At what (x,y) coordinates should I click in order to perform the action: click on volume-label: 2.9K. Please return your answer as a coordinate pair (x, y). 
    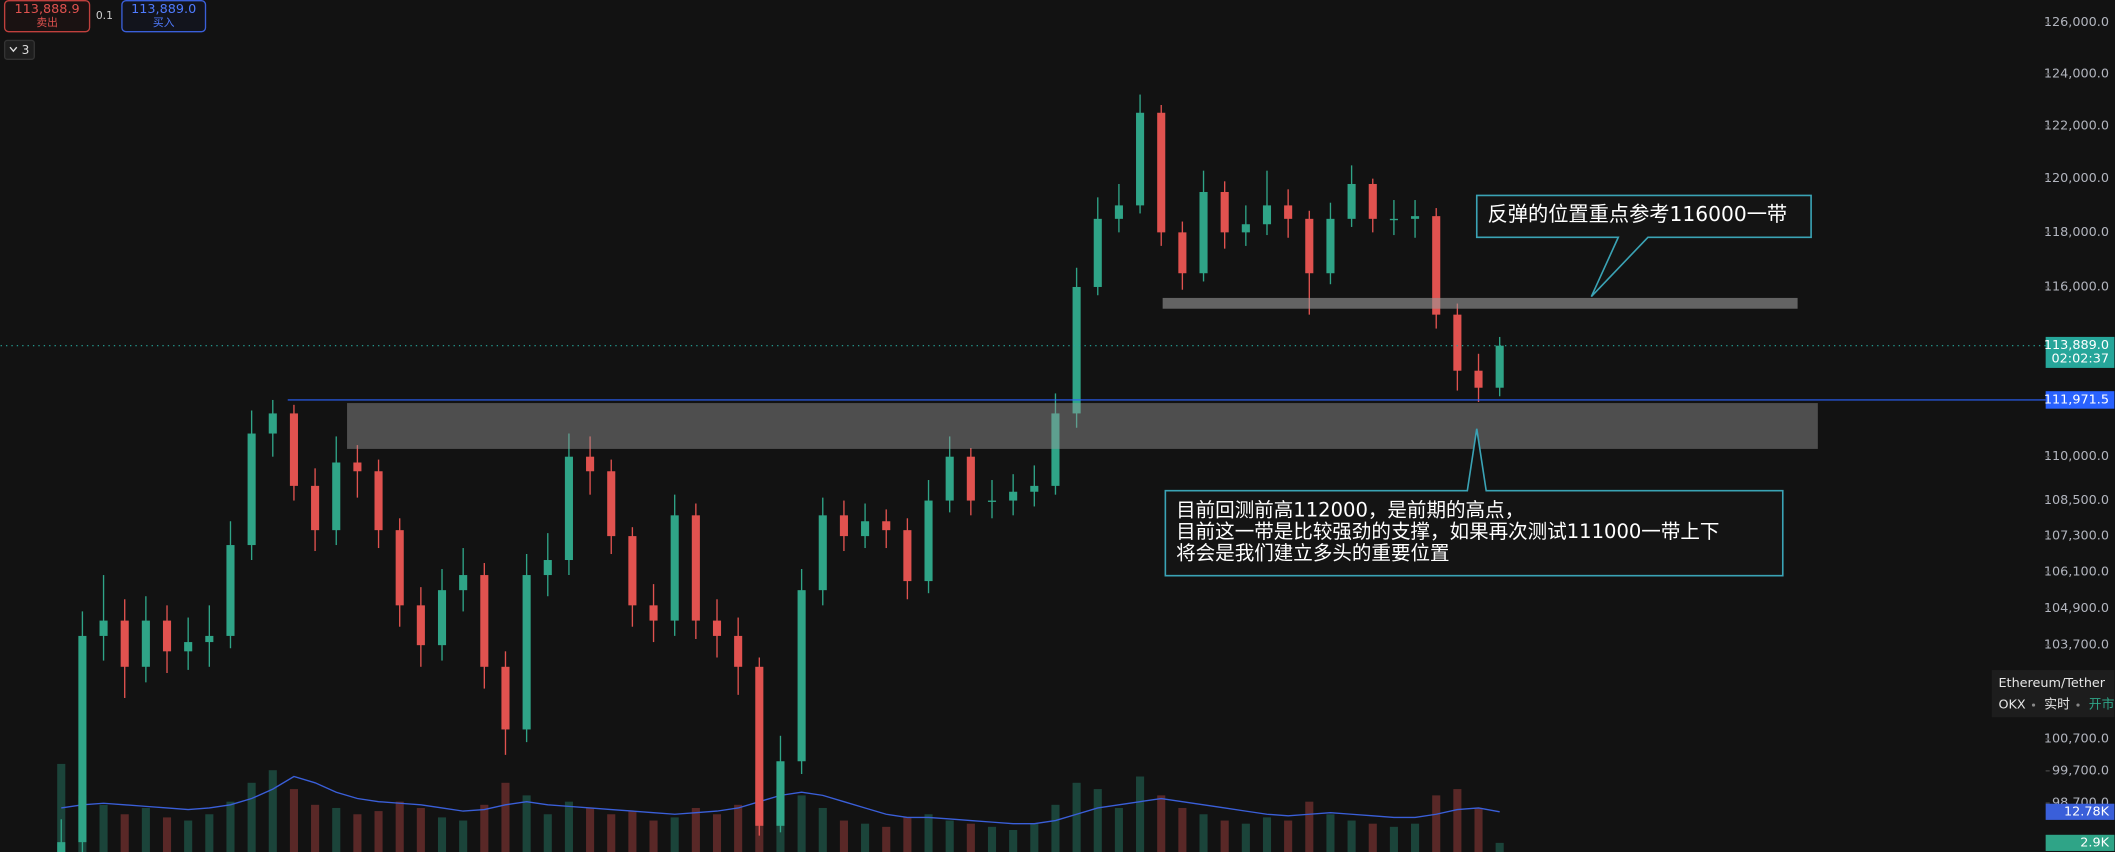
    Looking at the image, I should click on (2094, 842).